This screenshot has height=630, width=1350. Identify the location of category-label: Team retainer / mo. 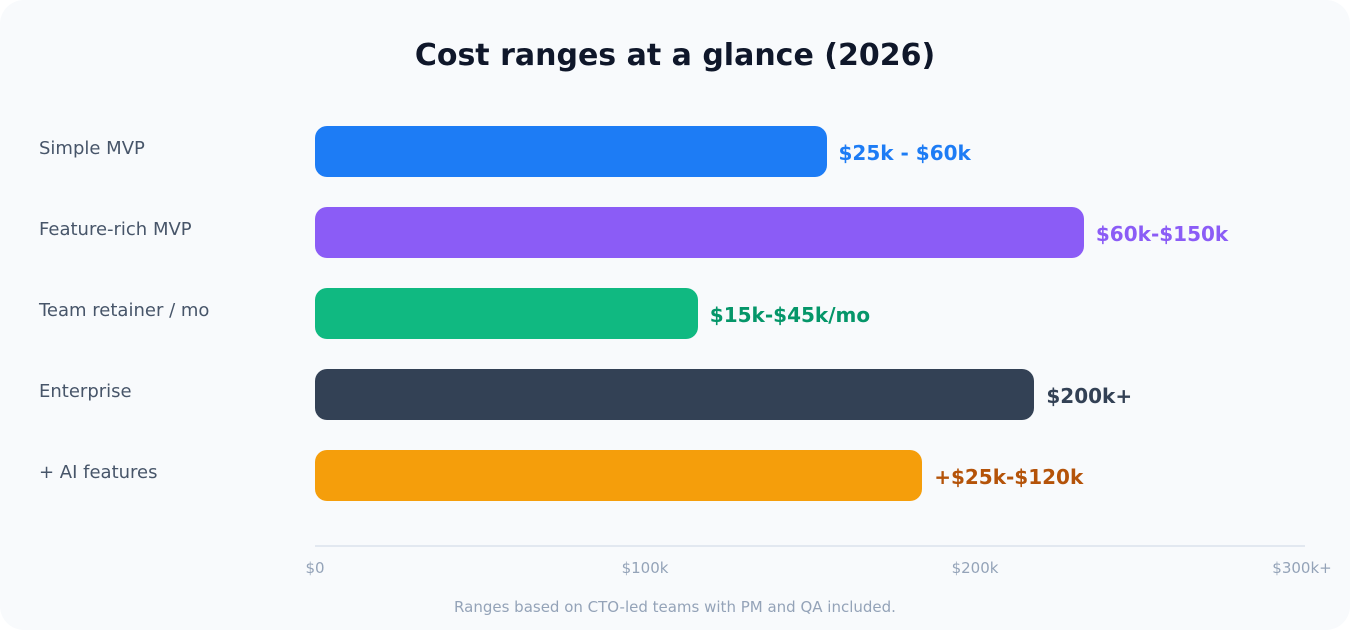
(124, 310).